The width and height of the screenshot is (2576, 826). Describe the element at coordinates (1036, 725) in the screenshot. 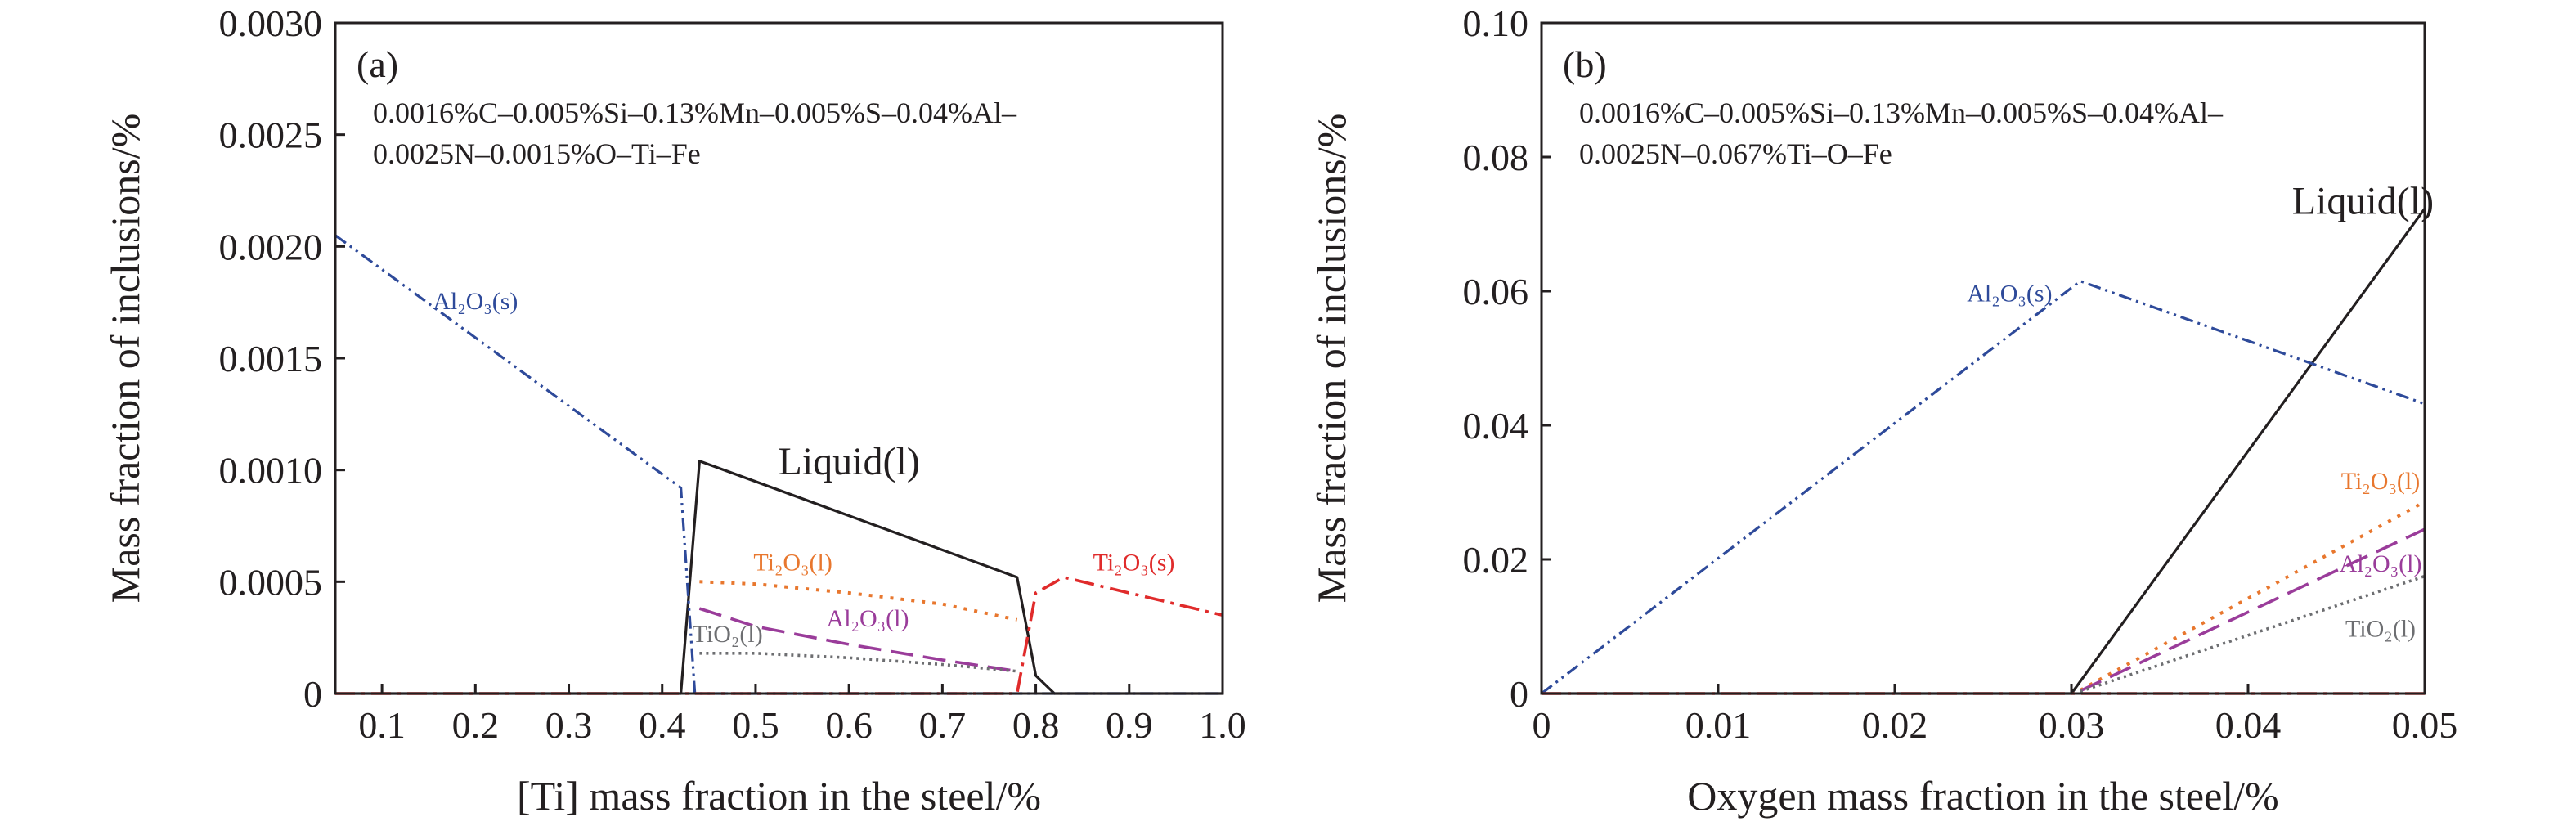

I see `x-tick-label: 0.8` at that location.